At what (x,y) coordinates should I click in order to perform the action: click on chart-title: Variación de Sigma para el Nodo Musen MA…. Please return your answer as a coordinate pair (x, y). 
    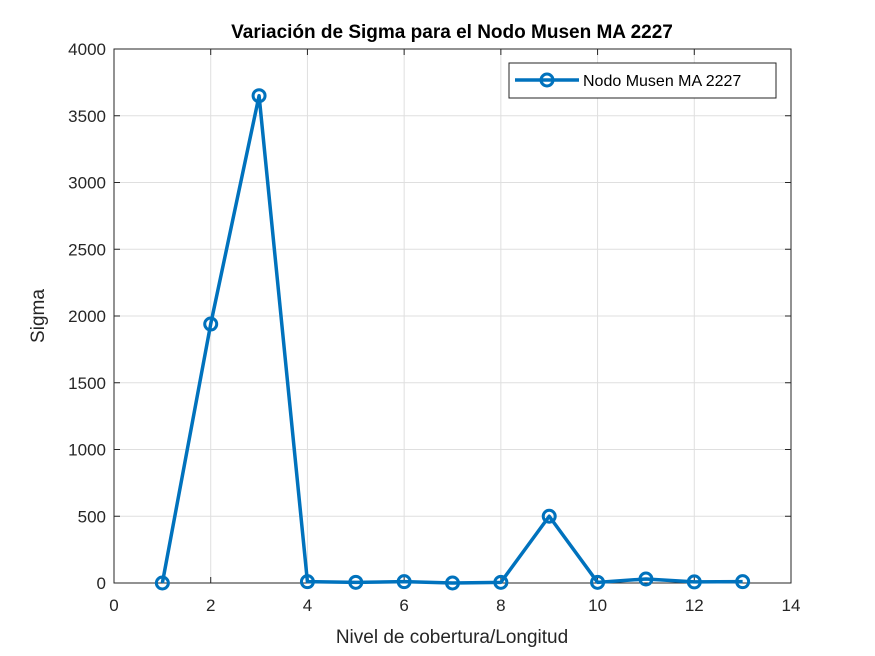
    Looking at the image, I should click on (452, 32).